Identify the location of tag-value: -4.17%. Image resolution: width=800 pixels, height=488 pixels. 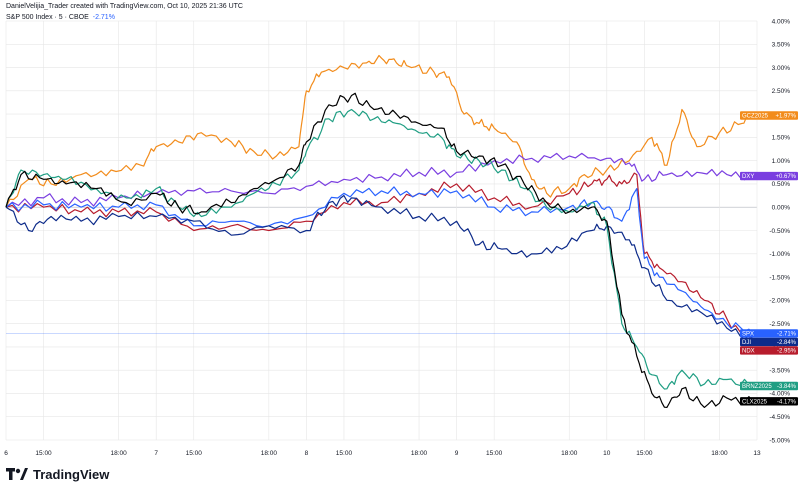
(787, 402).